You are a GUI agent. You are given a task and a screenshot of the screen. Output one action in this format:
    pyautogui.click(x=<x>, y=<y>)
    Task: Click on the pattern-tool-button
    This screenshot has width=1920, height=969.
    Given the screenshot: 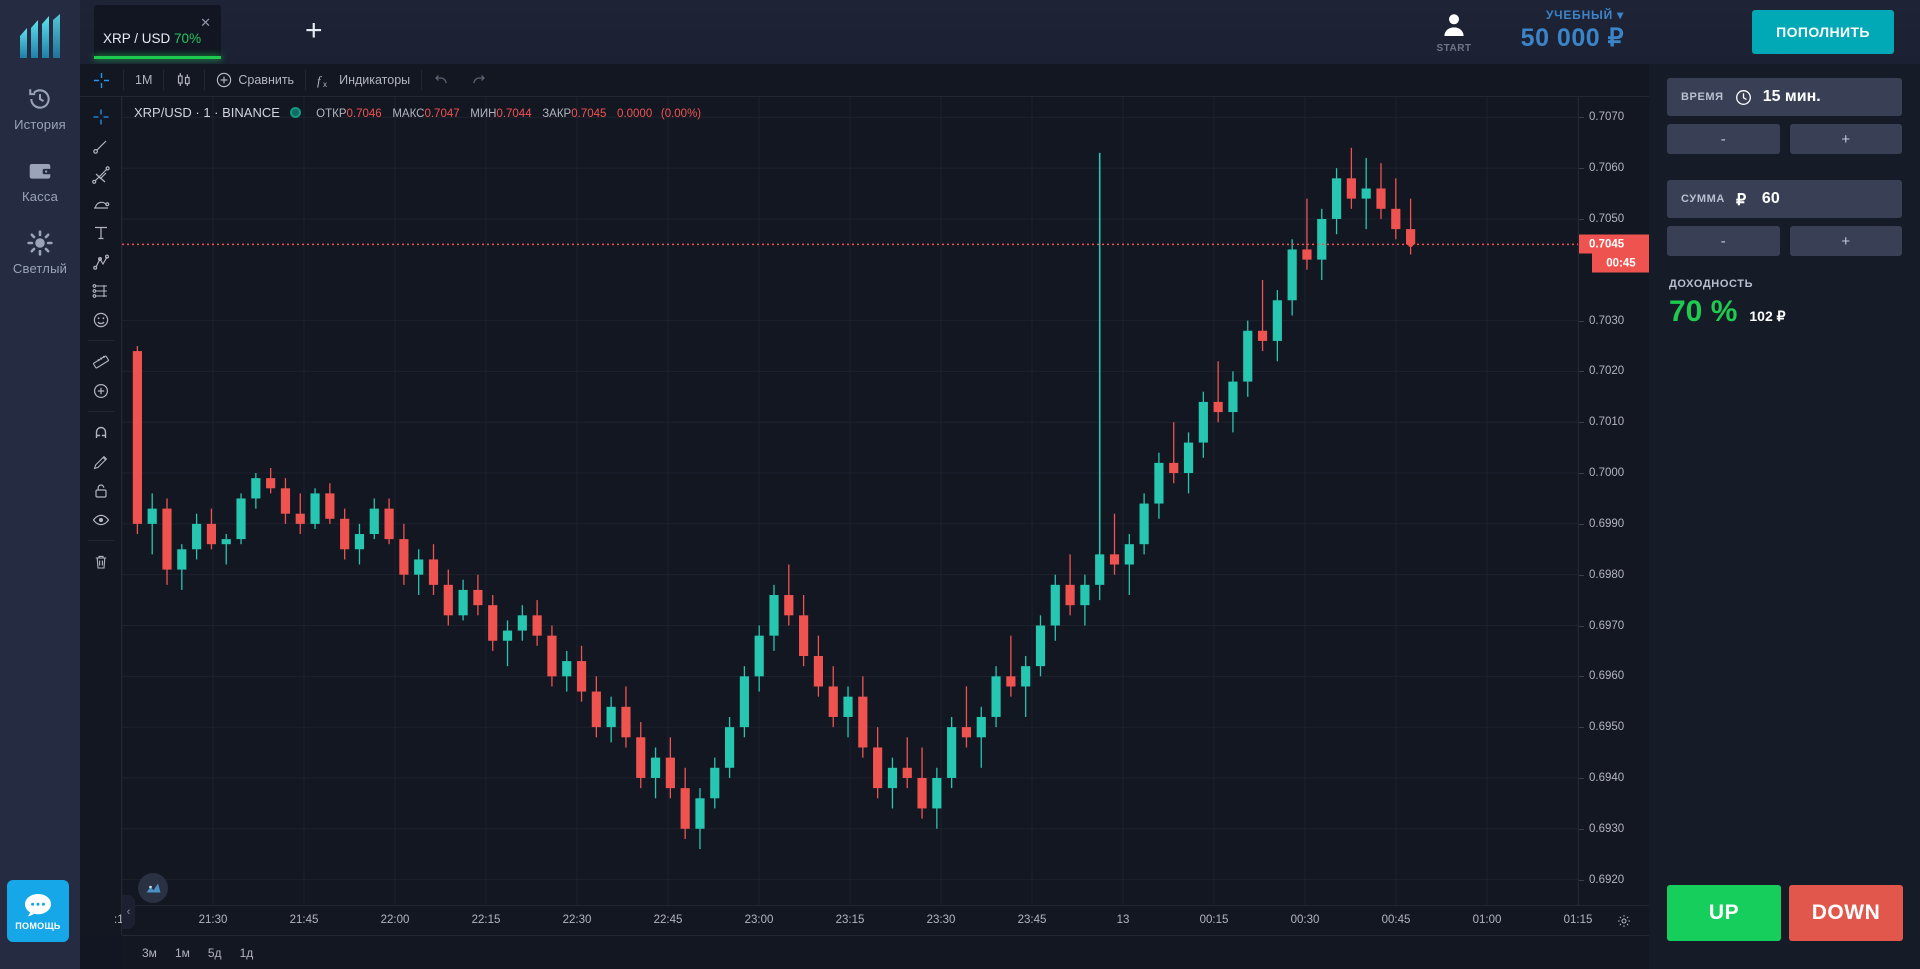 What is the action you would take?
    pyautogui.click(x=101, y=261)
    